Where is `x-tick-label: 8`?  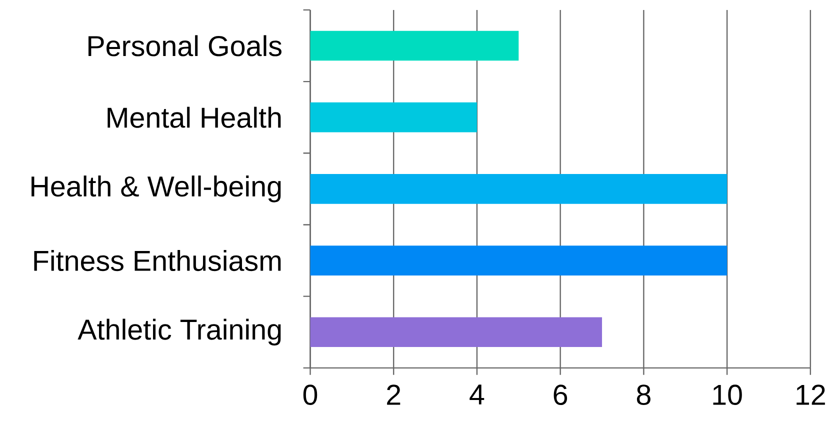 x-tick-label: 8 is located at coordinates (643, 395).